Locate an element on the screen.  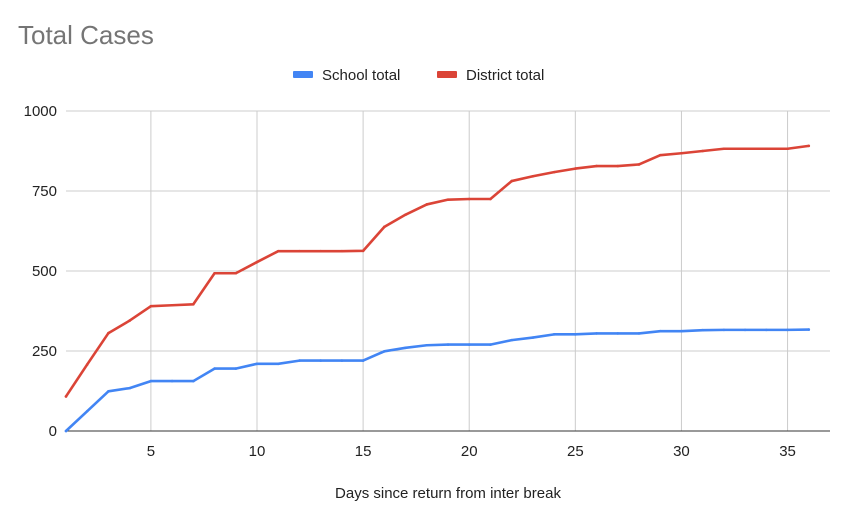
legend: School total District total is located at coordinates (418, 75).